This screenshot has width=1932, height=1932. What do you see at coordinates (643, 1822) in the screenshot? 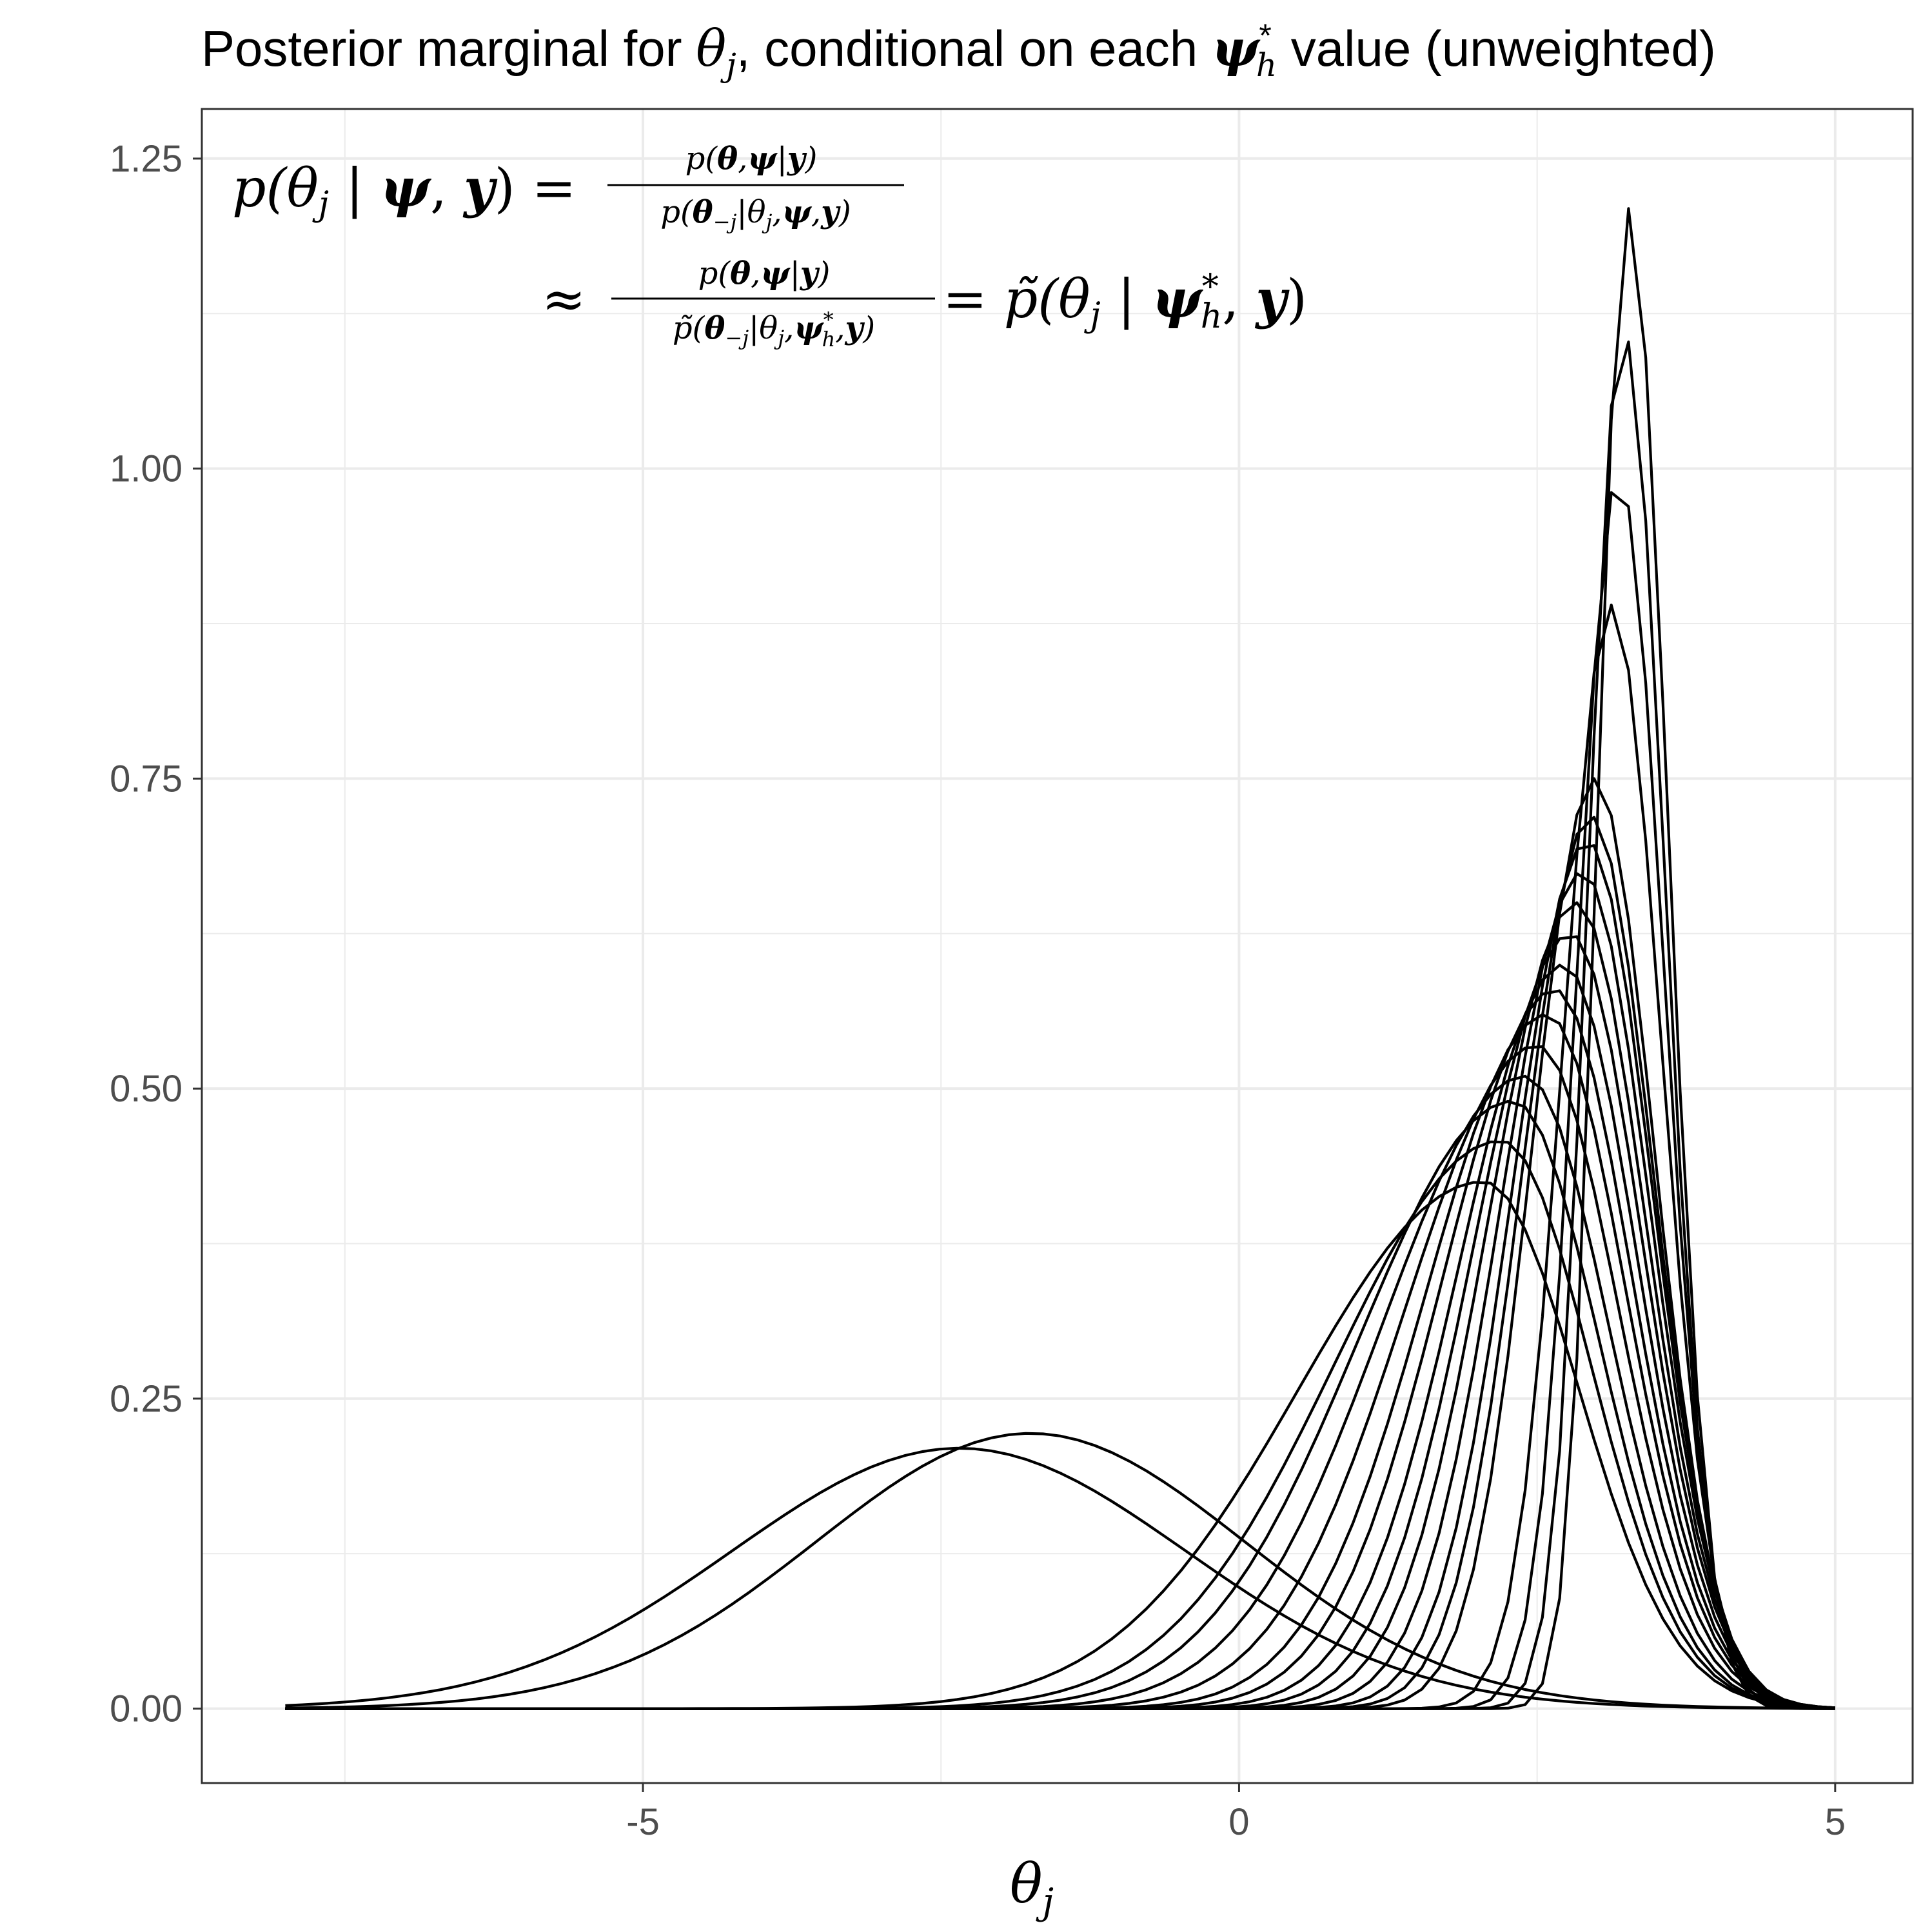
I see `x-tick-label: -5` at bounding box center [643, 1822].